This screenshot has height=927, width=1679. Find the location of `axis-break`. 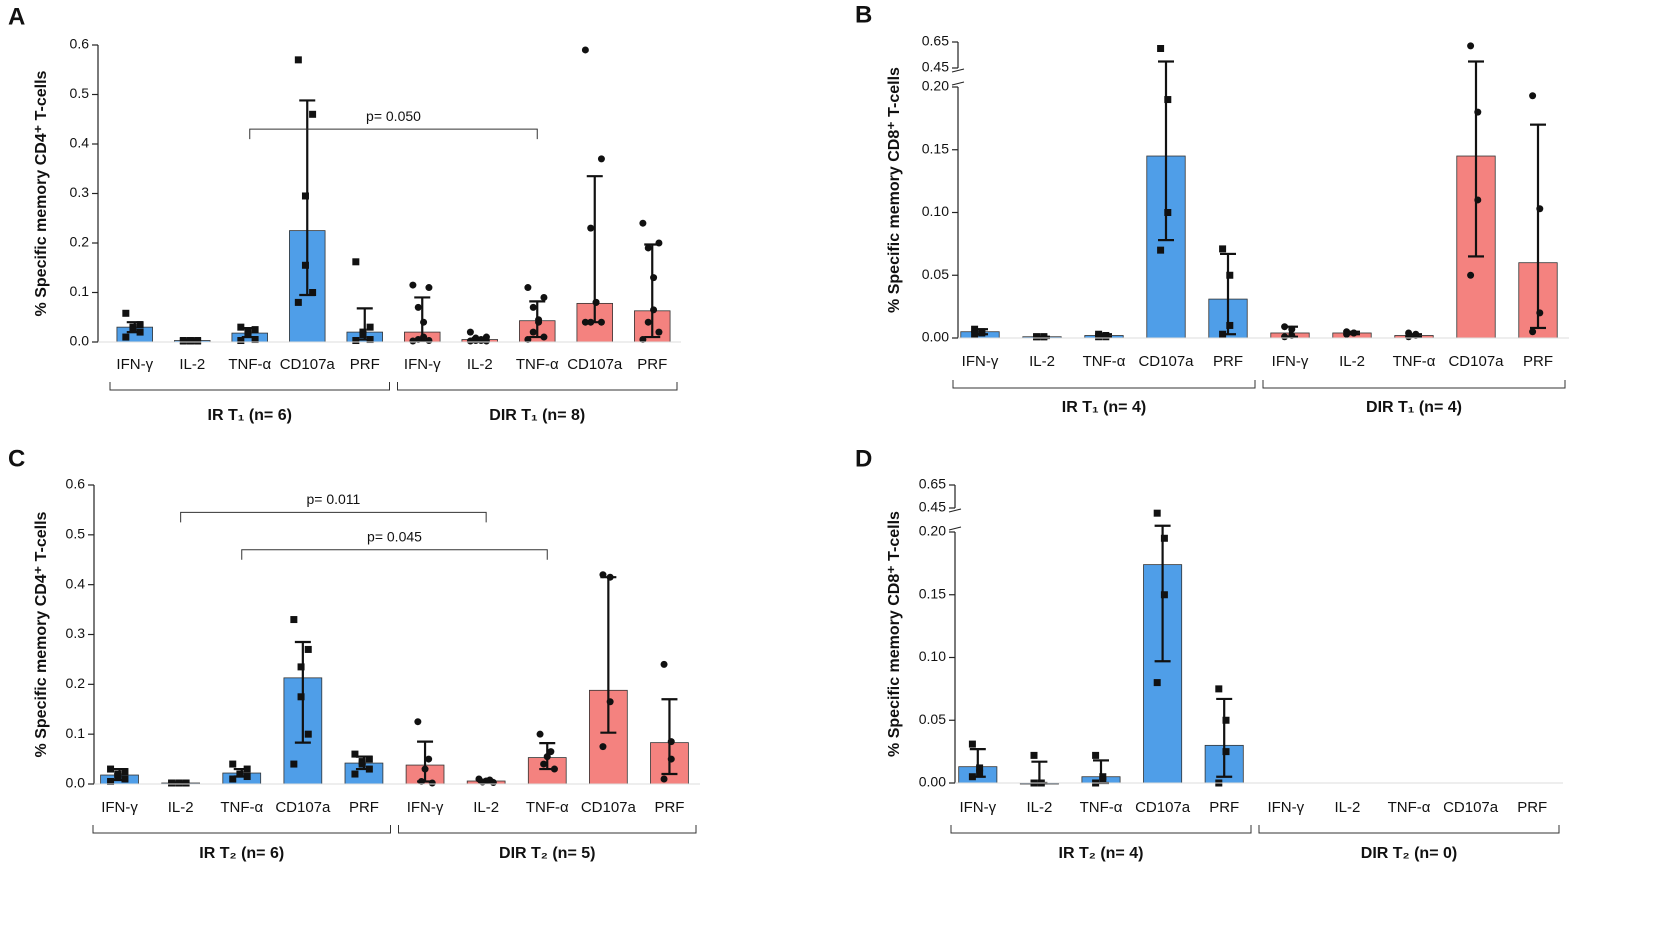

axis-break is located at coordinates (955, 510).